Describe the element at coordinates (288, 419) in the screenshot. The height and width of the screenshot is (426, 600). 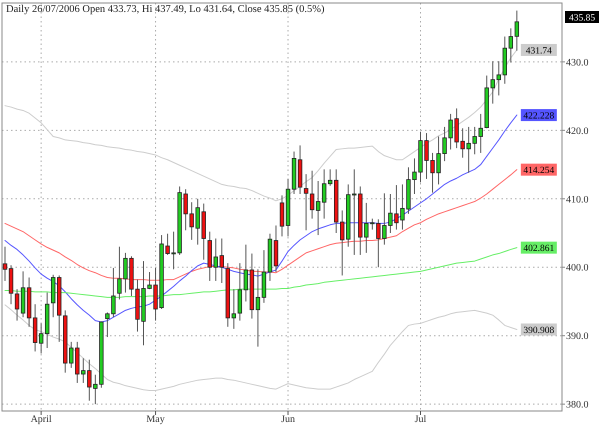
I see `x-tick-label: Jun` at that location.